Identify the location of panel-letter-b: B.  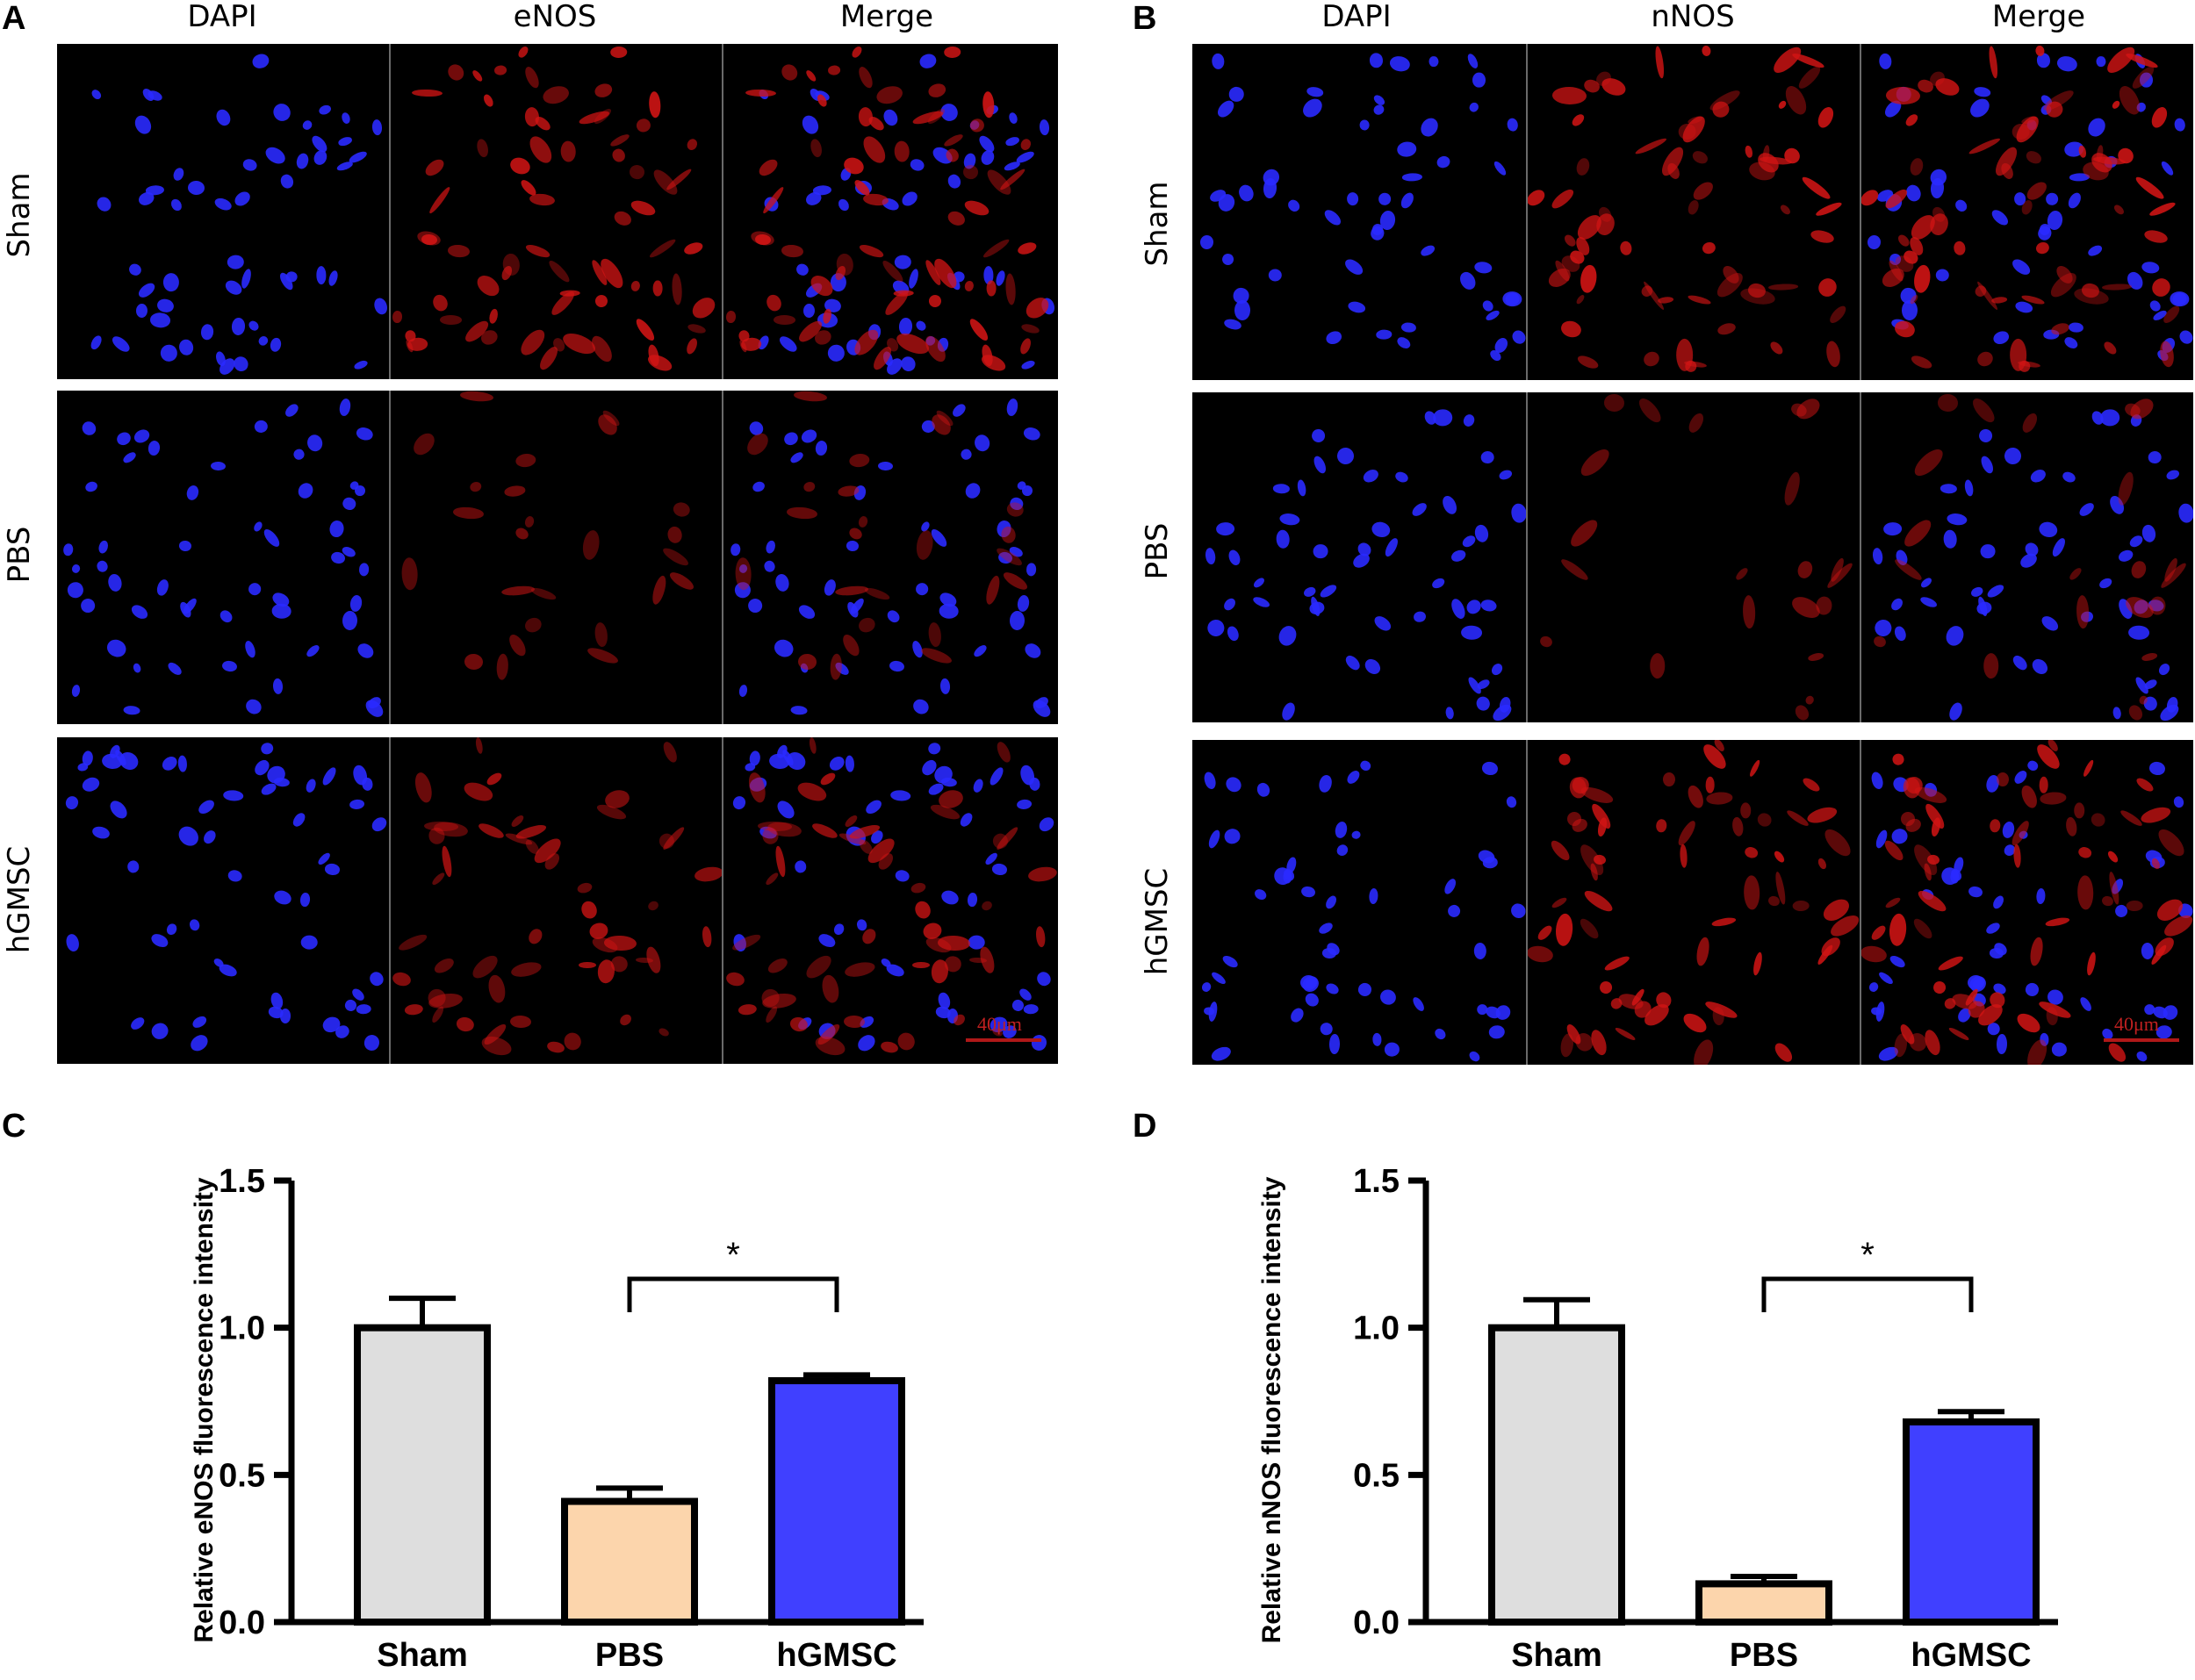
(1145, 18).